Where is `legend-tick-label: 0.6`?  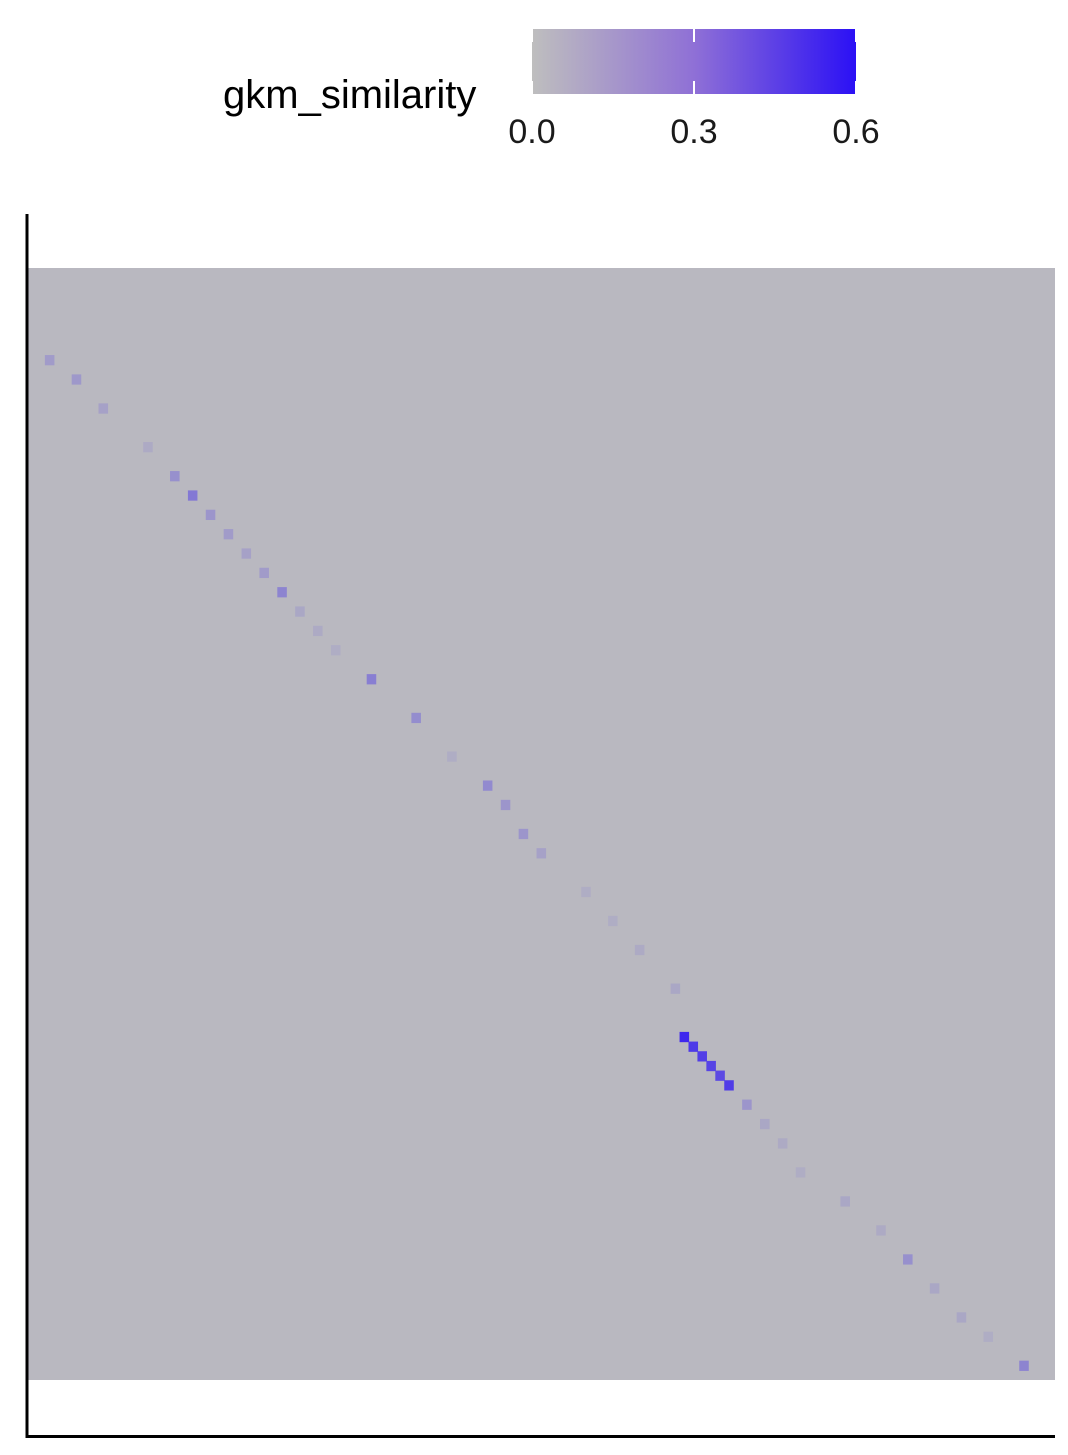
legend-tick-label: 0.6 is located at coordinates (855, 132).